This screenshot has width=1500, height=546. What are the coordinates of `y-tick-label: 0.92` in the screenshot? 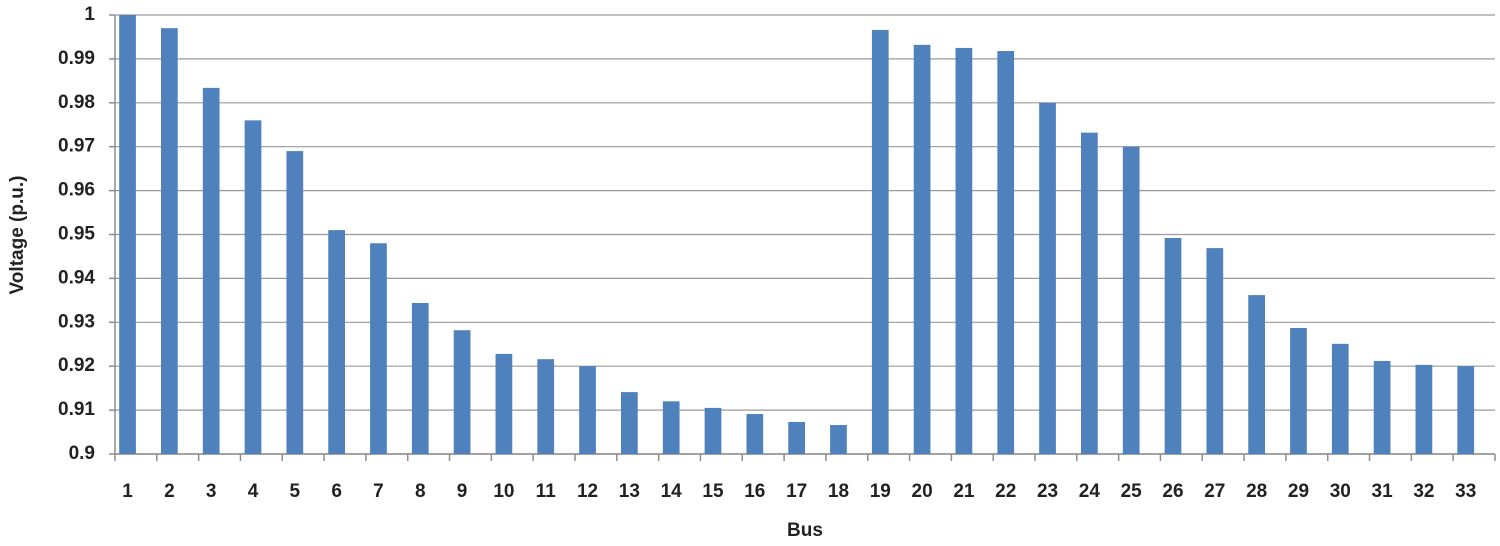 It's located at (76, 365).